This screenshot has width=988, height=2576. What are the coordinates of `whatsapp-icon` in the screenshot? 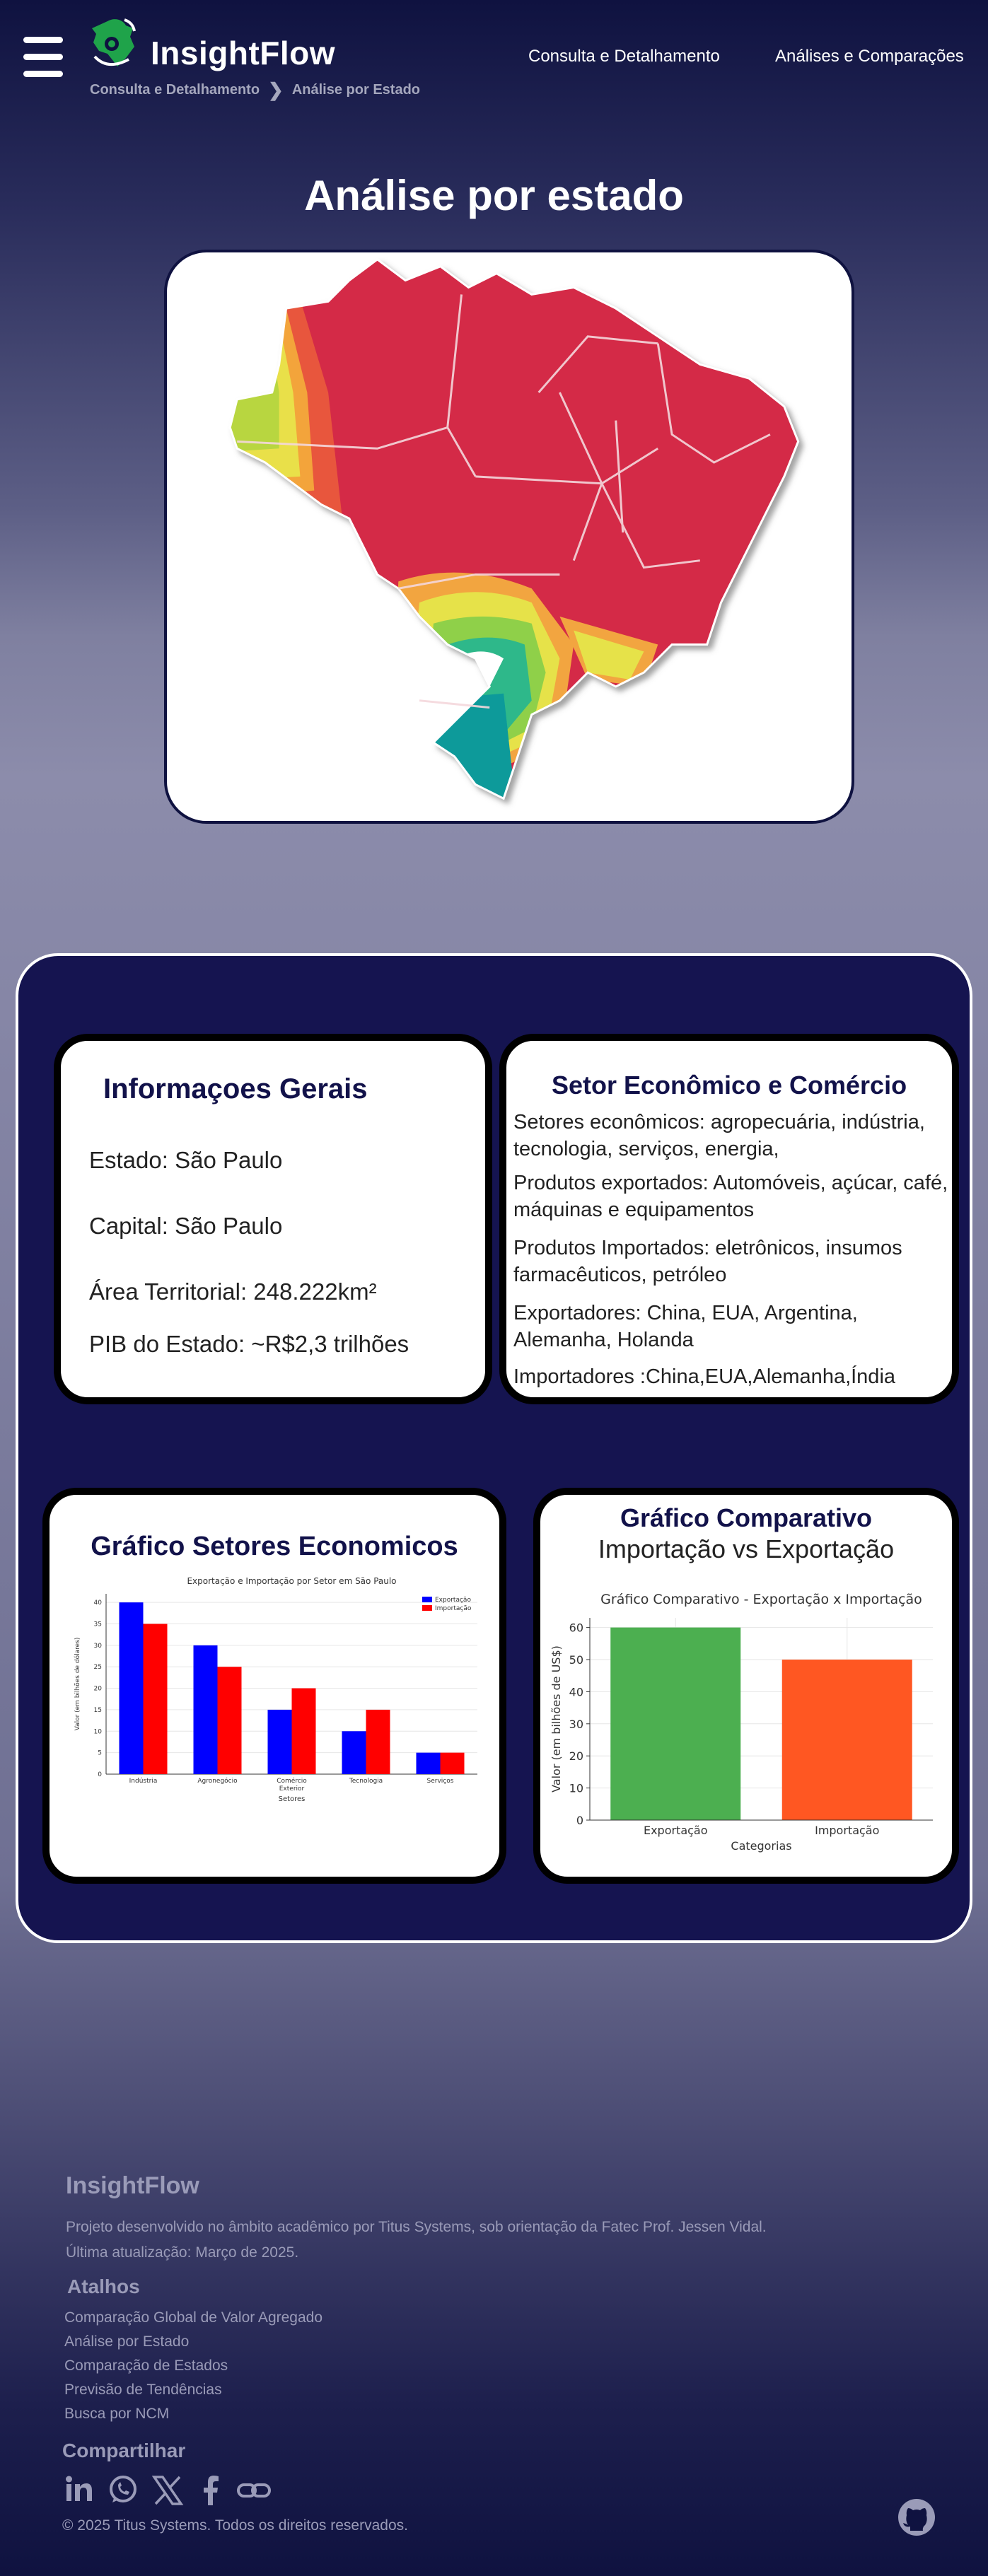 It's located at (123, 2490).